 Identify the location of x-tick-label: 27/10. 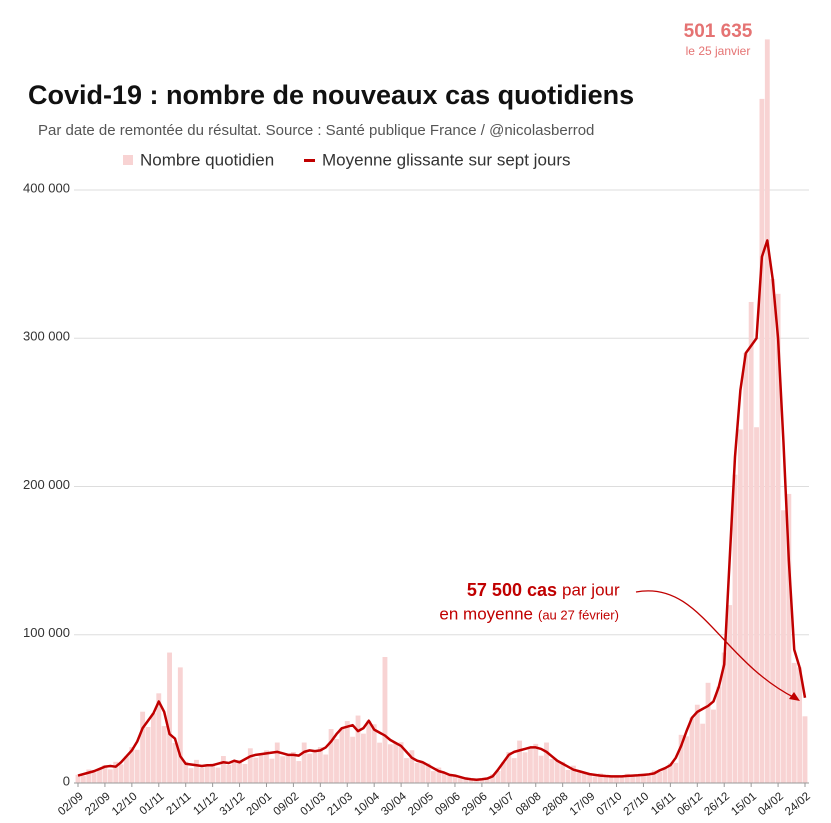
(637, 804).